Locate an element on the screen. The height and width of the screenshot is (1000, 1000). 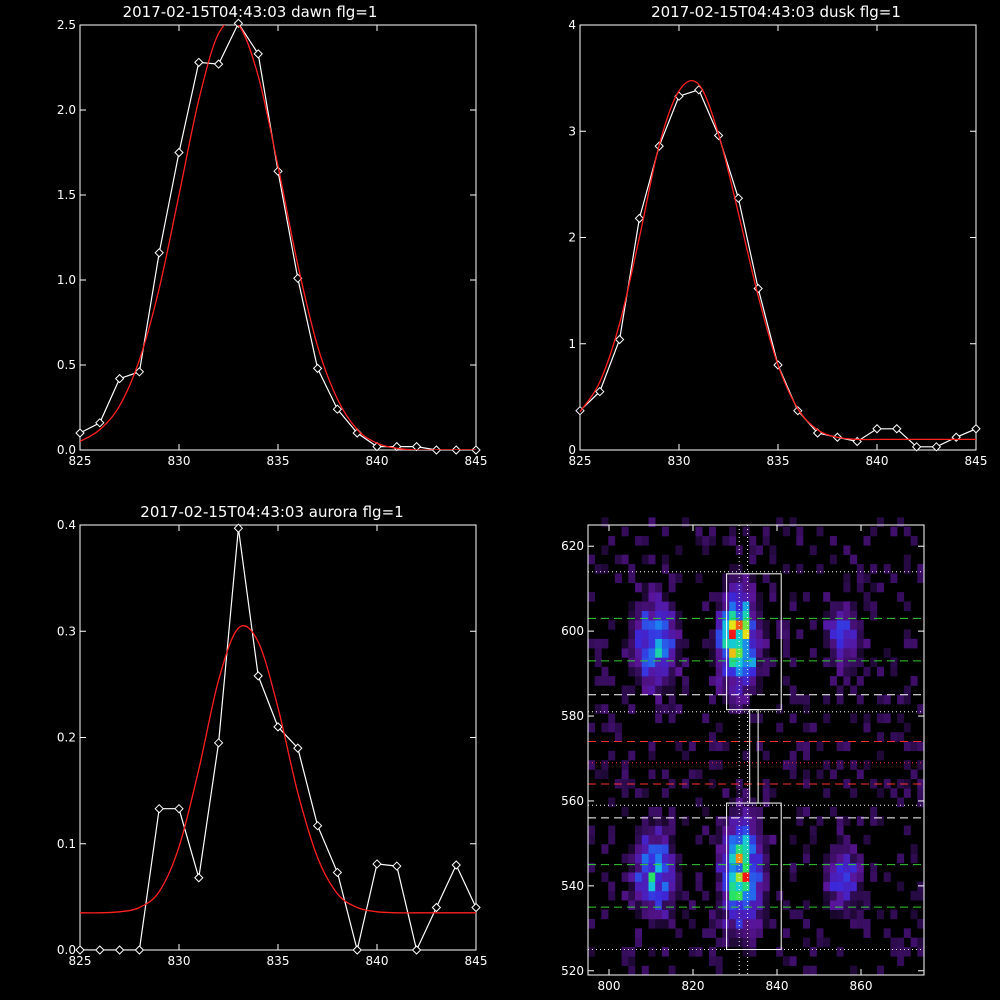
x-tick-label: 825 is located at coordinates (80, 961).